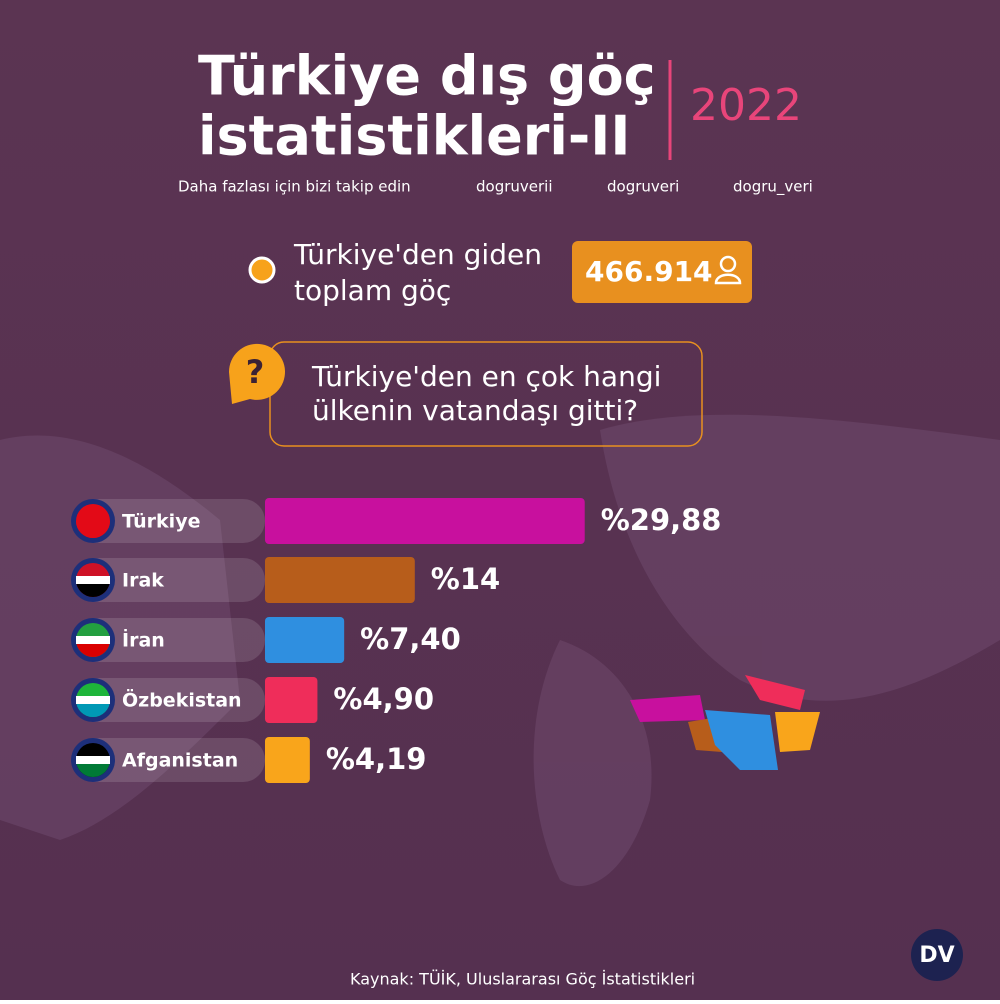 This screenshot has width=1000, height=1004. Describe the element at coordinates (427, 76) in the screenshot. I see `title-line: Türkiye dış göç` at that location.